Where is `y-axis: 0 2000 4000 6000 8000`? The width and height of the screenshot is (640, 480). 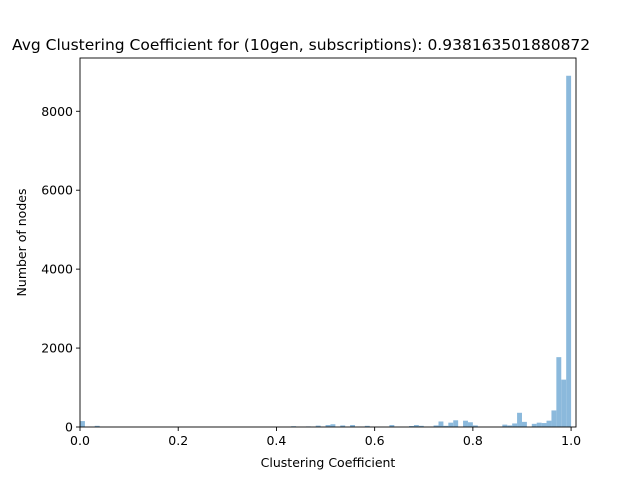
y-axis: 0 2000 4000 6000 8000 is located at coordinates (60, 269).